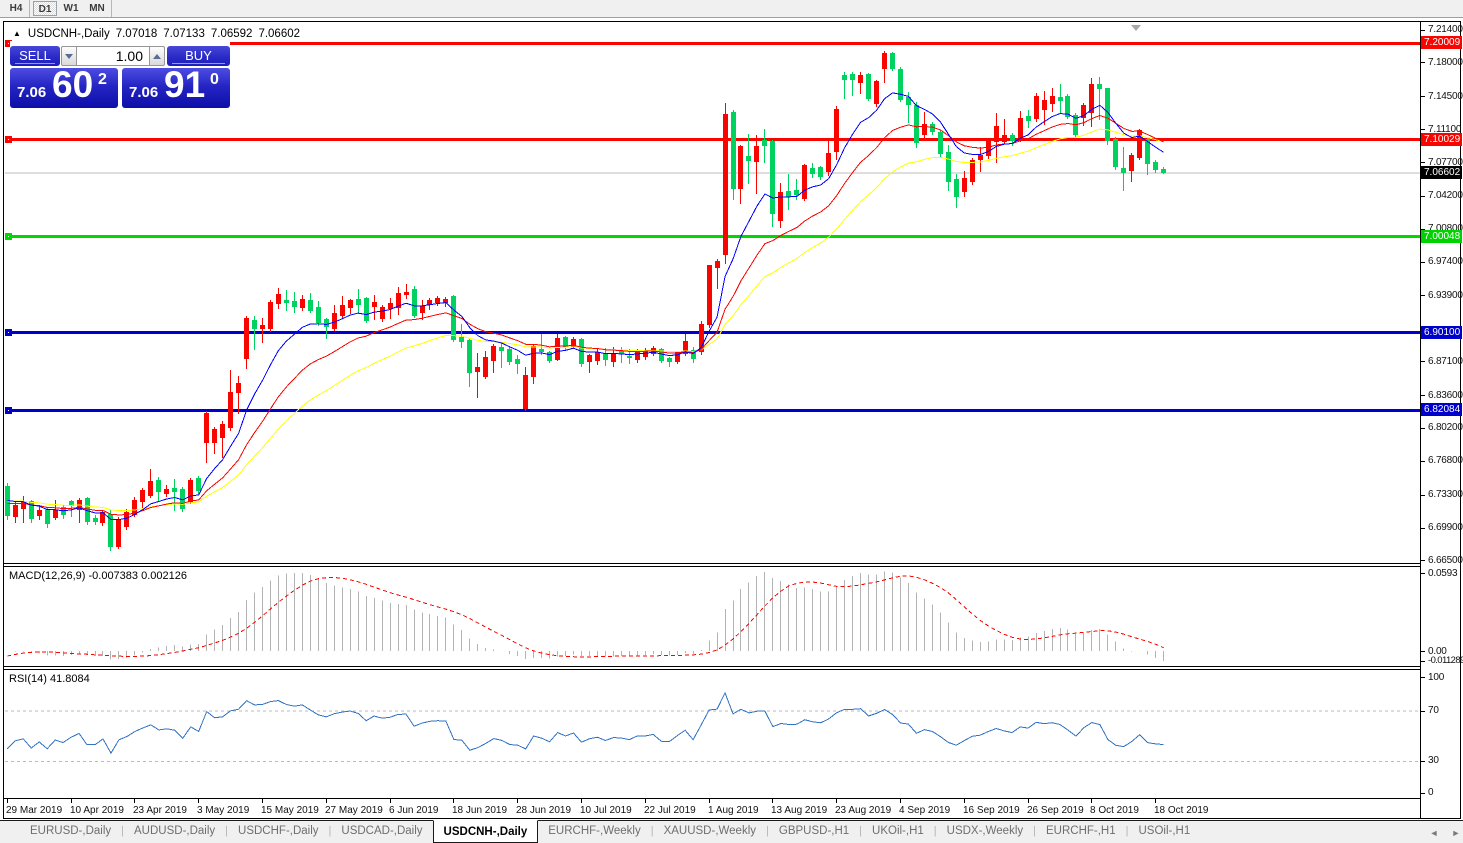 The width and height of the screenshot is (1463, 843). Describe the element at coordinates (290, 810) in the screenshot. I see `time-tick-label: 15 May 2019` at that location.